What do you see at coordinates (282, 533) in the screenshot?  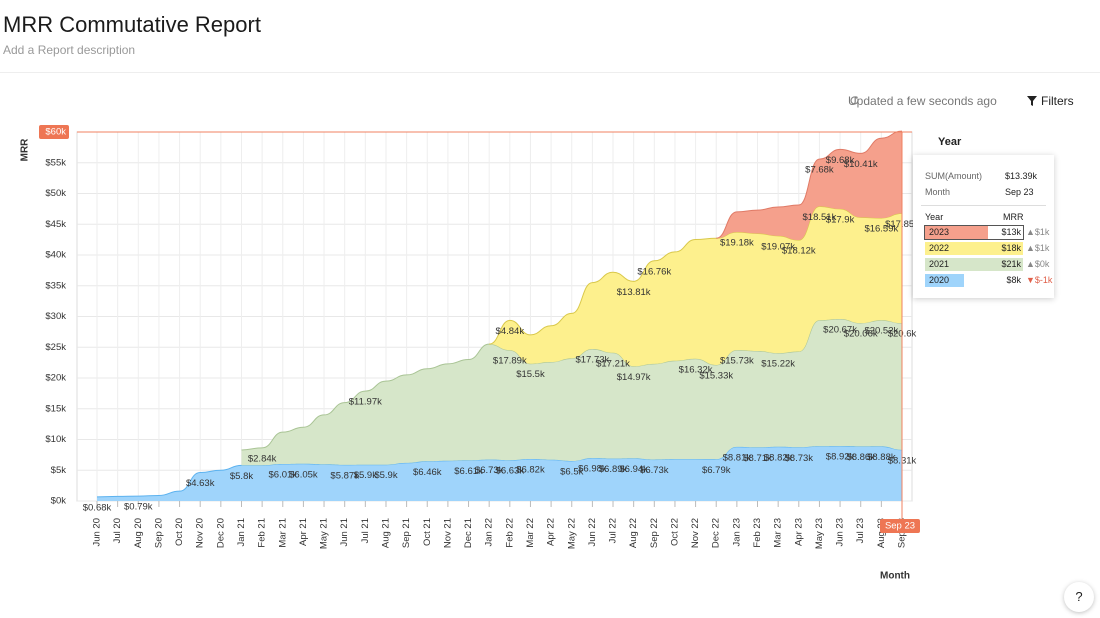 I see `x-tick-label: Mar 21` at bounding box center [282, 533].